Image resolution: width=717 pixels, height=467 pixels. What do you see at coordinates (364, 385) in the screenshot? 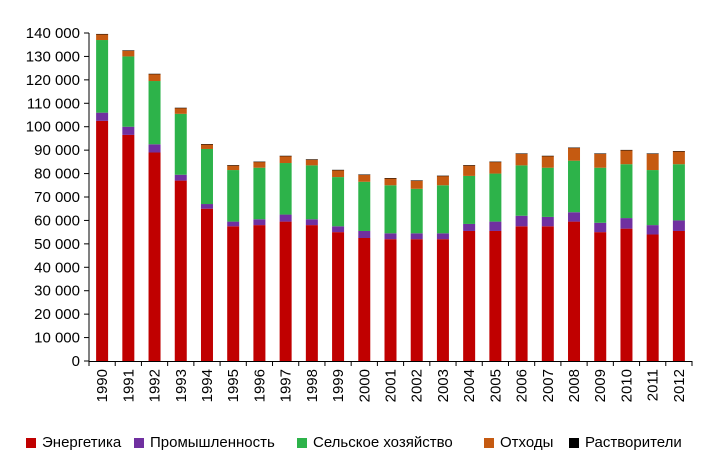
I see `x-tick-label: 2000` at bounding box center [364, 385].